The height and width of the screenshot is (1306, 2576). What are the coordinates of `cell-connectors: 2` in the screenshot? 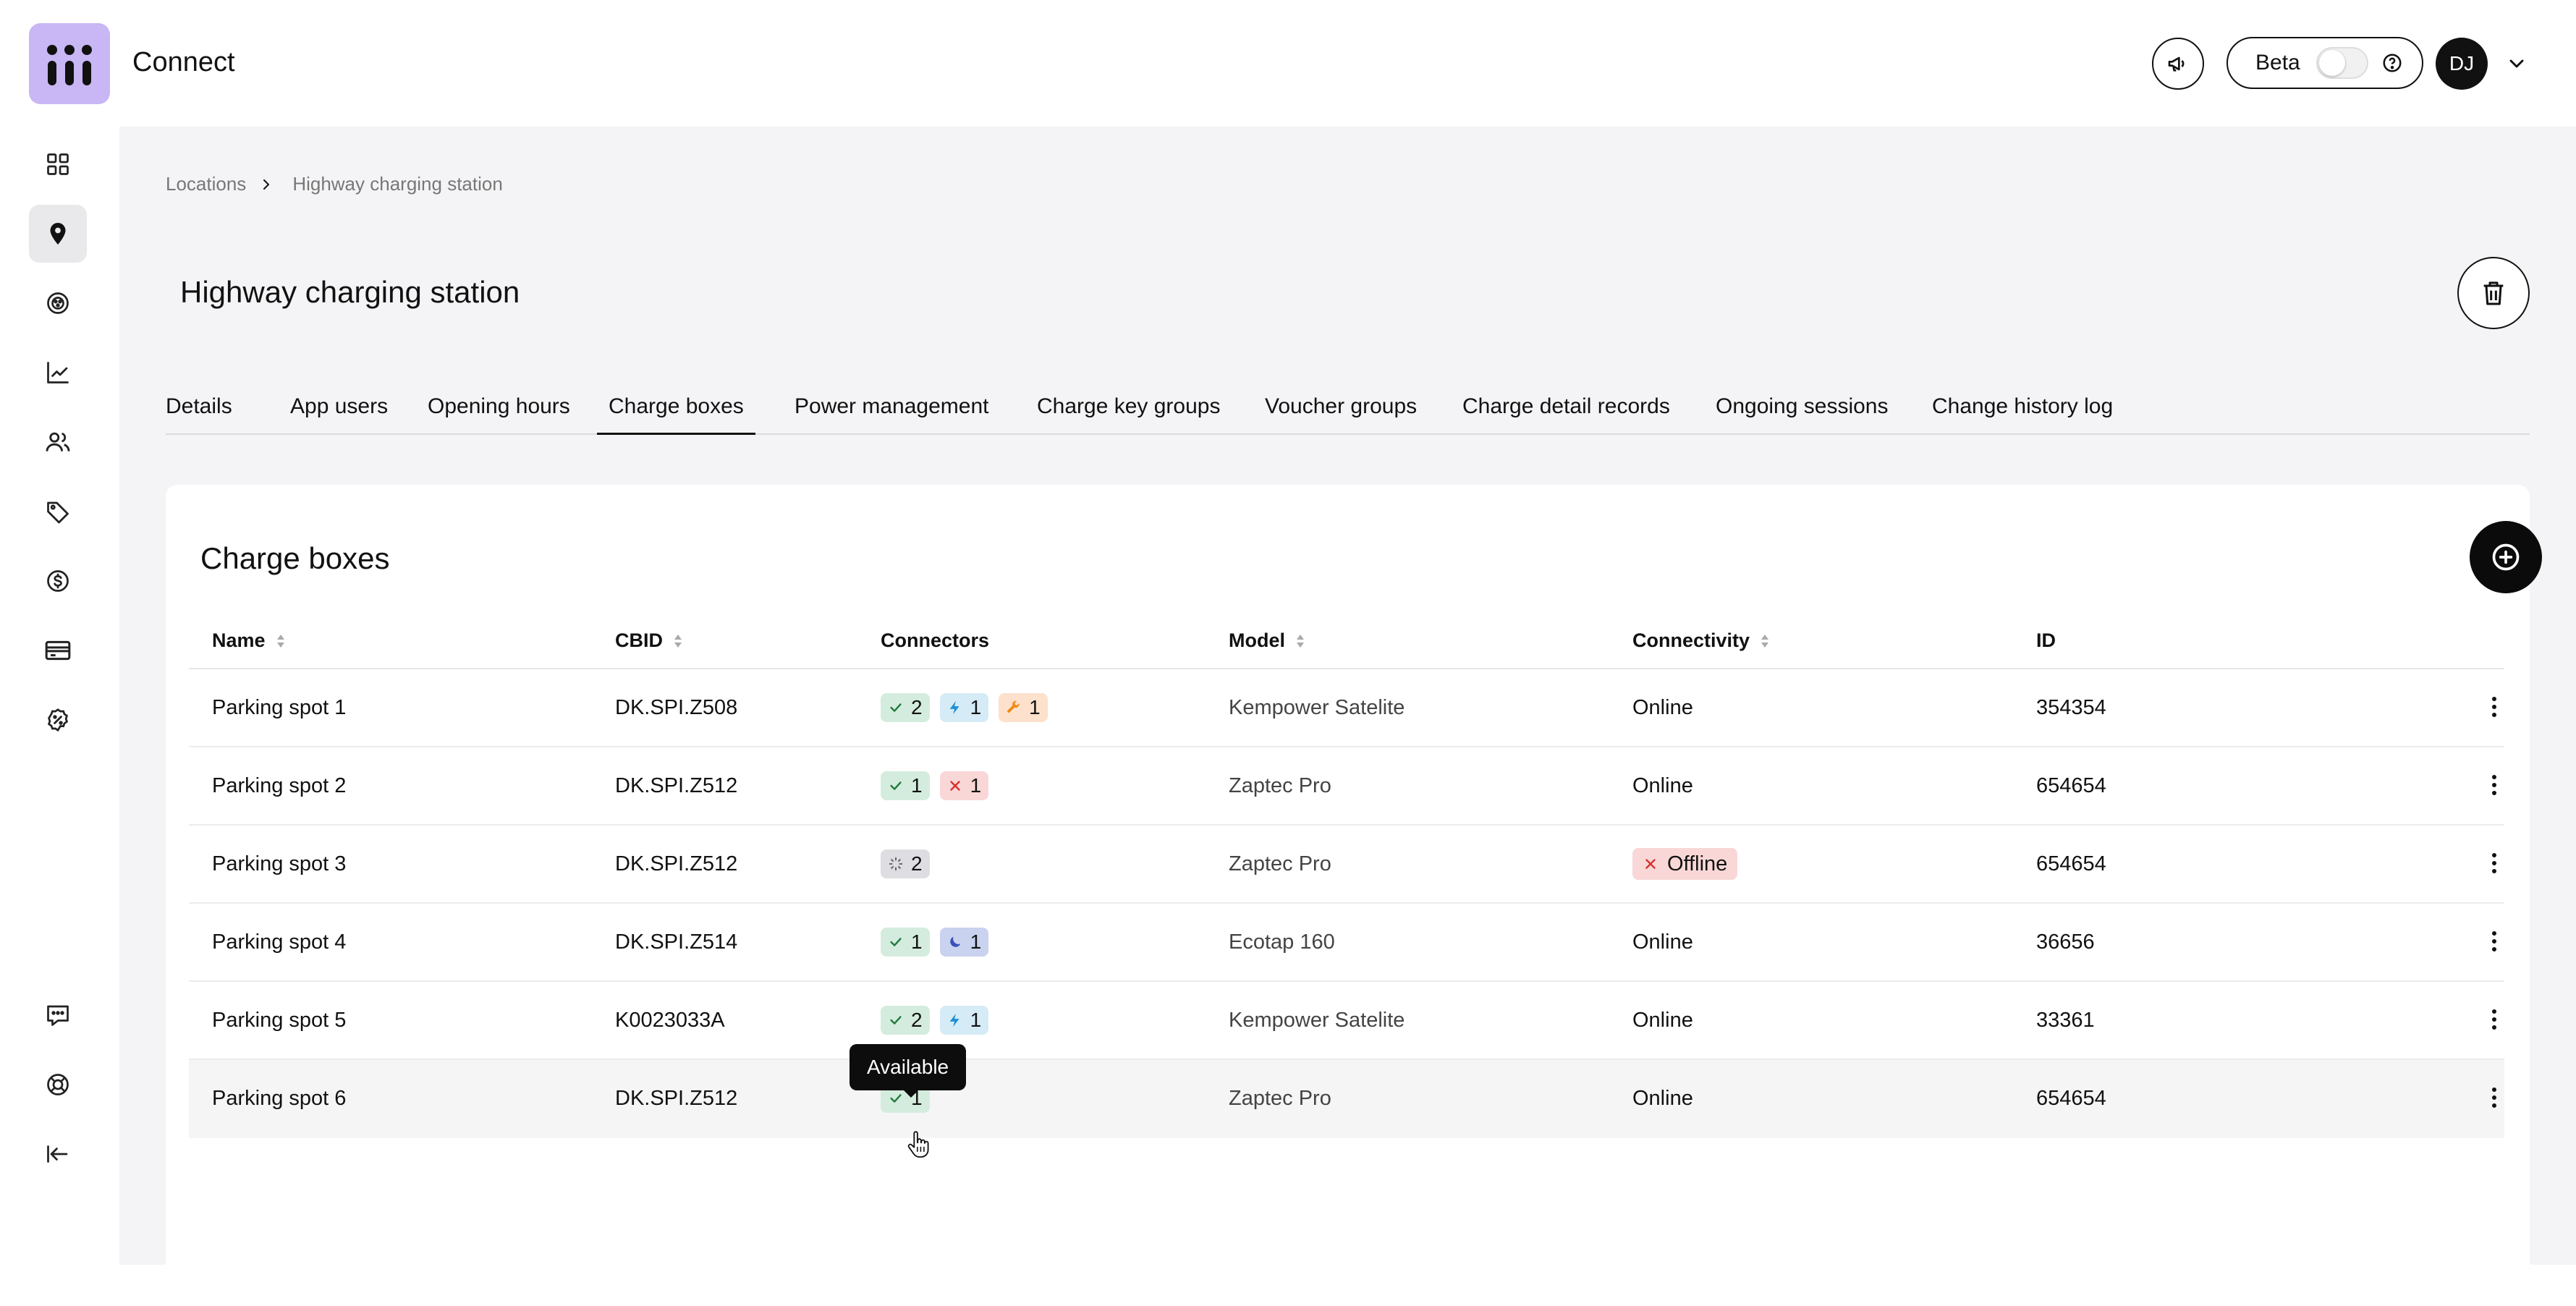 It's located at (910, 864).